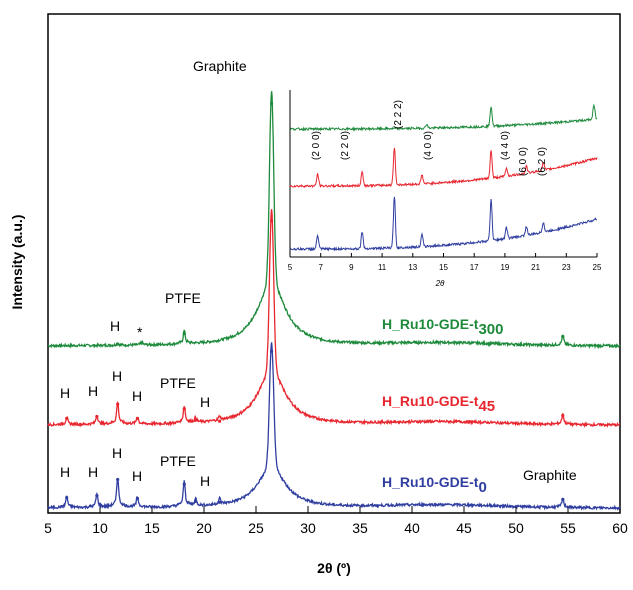 The image size is (633, 590). Describe the element at coordinates (445, 262) in the screenshot. I see `inset-x-ticks: 5 7 9 11 13 15 17 19 21 23 25` at that location.